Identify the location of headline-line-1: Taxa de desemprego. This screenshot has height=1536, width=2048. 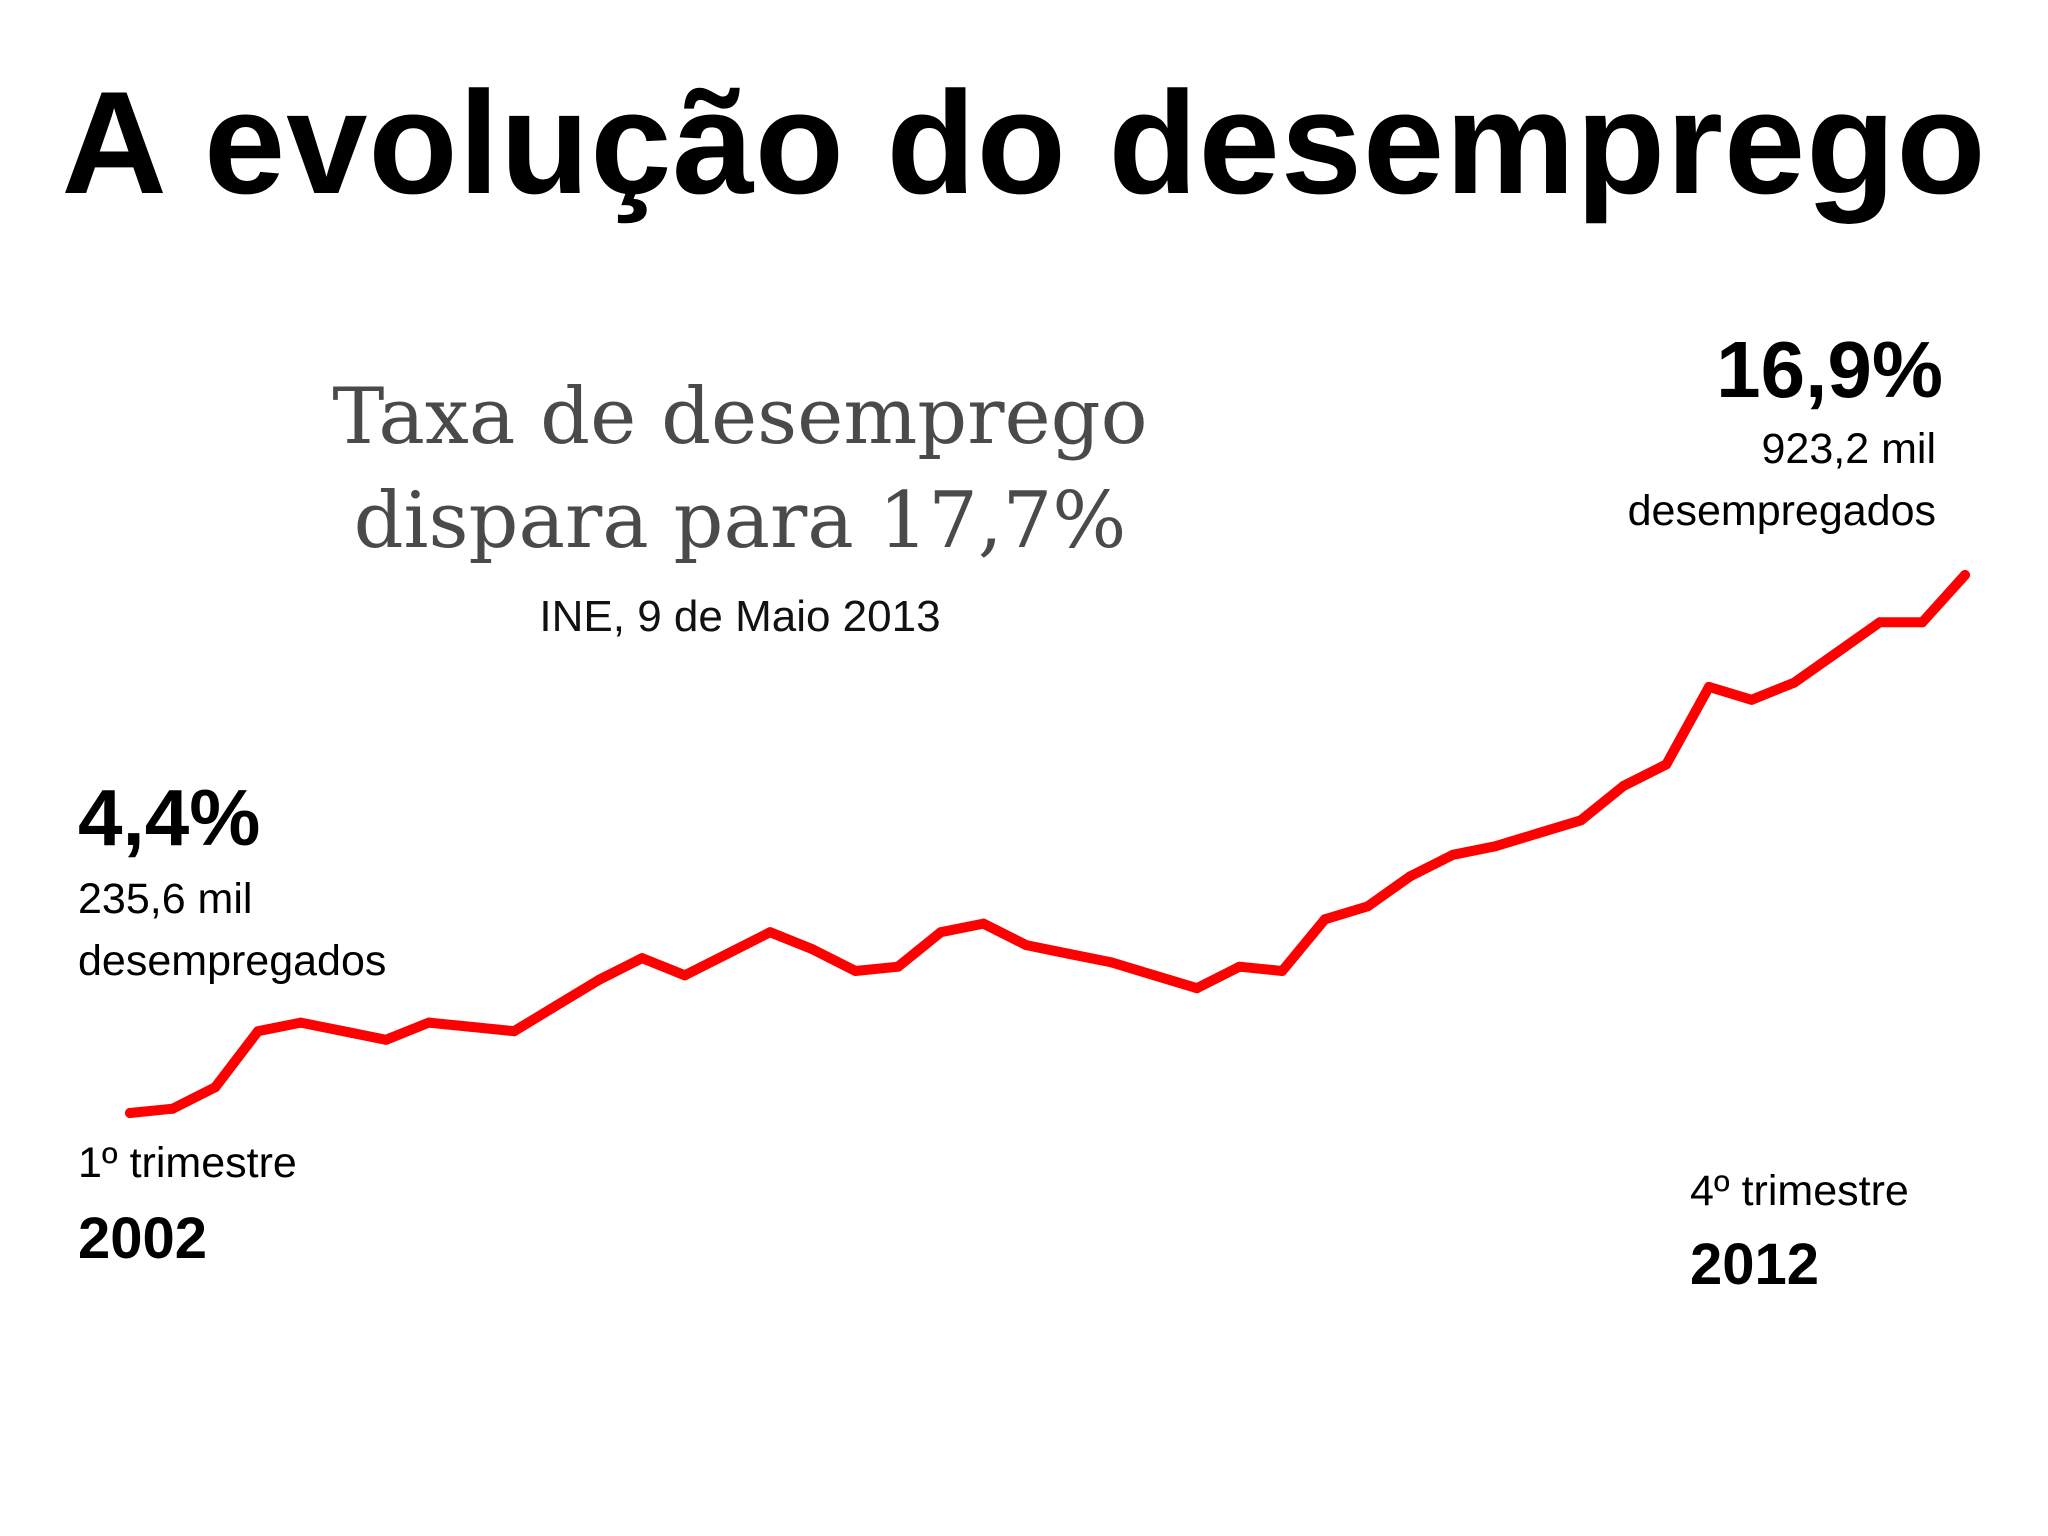
(740, 417).